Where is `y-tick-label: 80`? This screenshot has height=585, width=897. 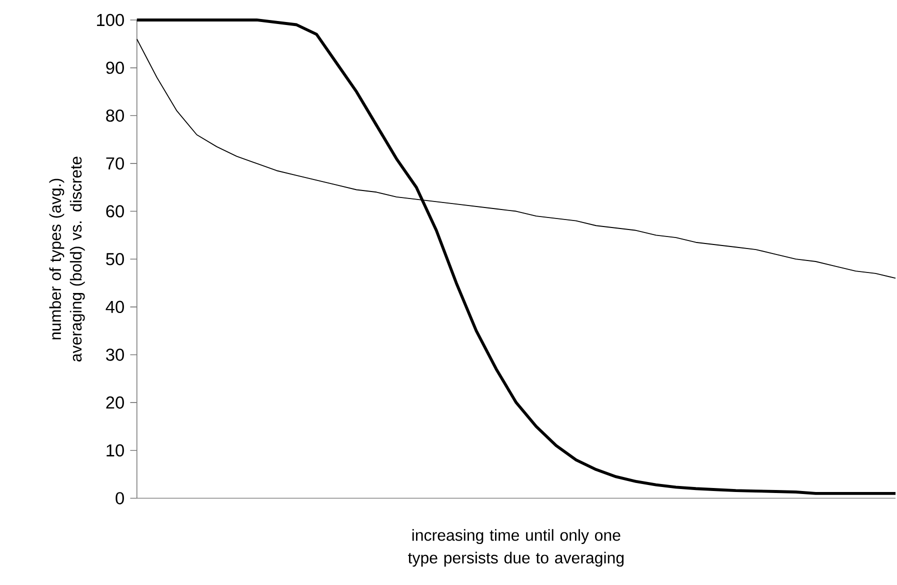
y-tick-label: 80 is located at coordinates (115, 115).